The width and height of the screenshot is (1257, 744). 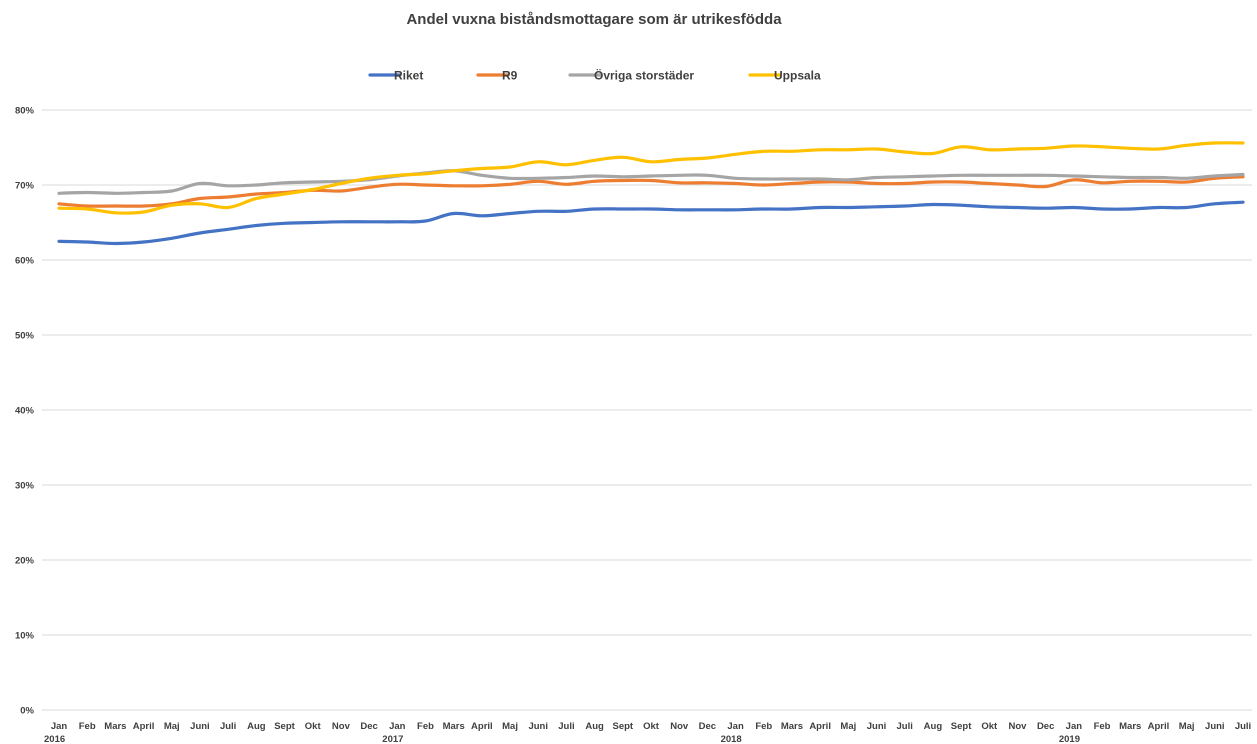 What do you see at coordinates (392, 739) in the screenshot?
I see `year-label: 2017` at bounding box center [392, 739].